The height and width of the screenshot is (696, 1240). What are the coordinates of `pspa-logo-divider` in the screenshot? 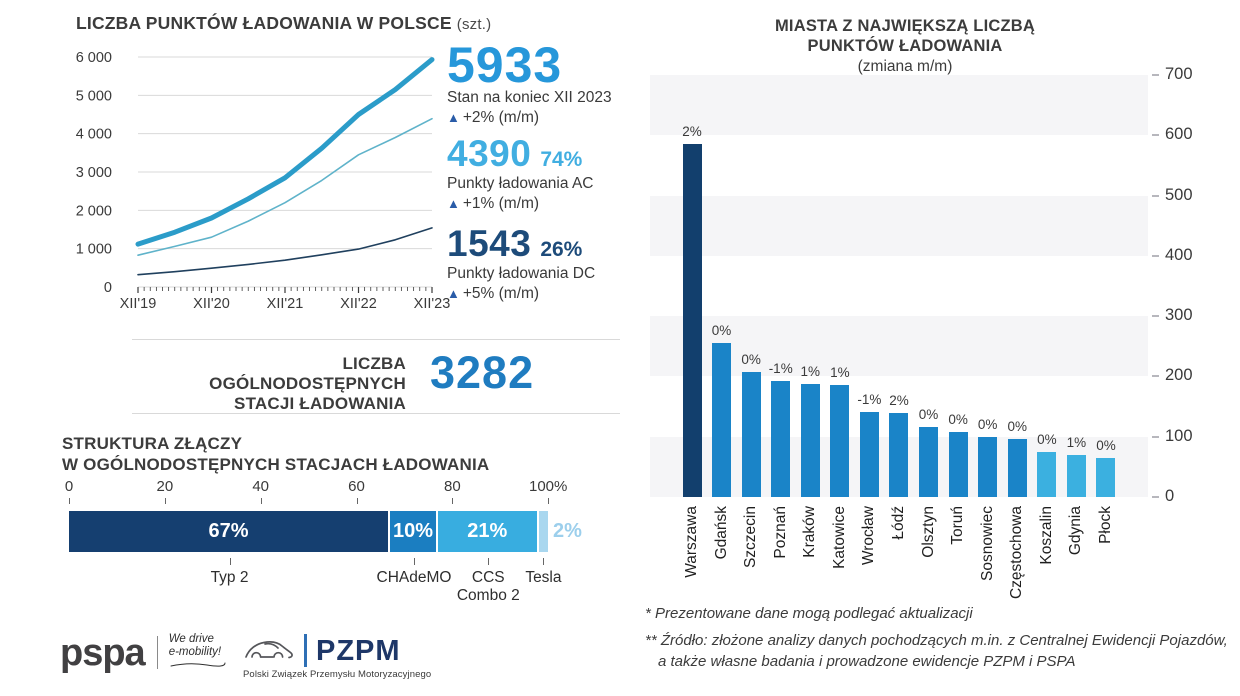 It's located at (157, 652).